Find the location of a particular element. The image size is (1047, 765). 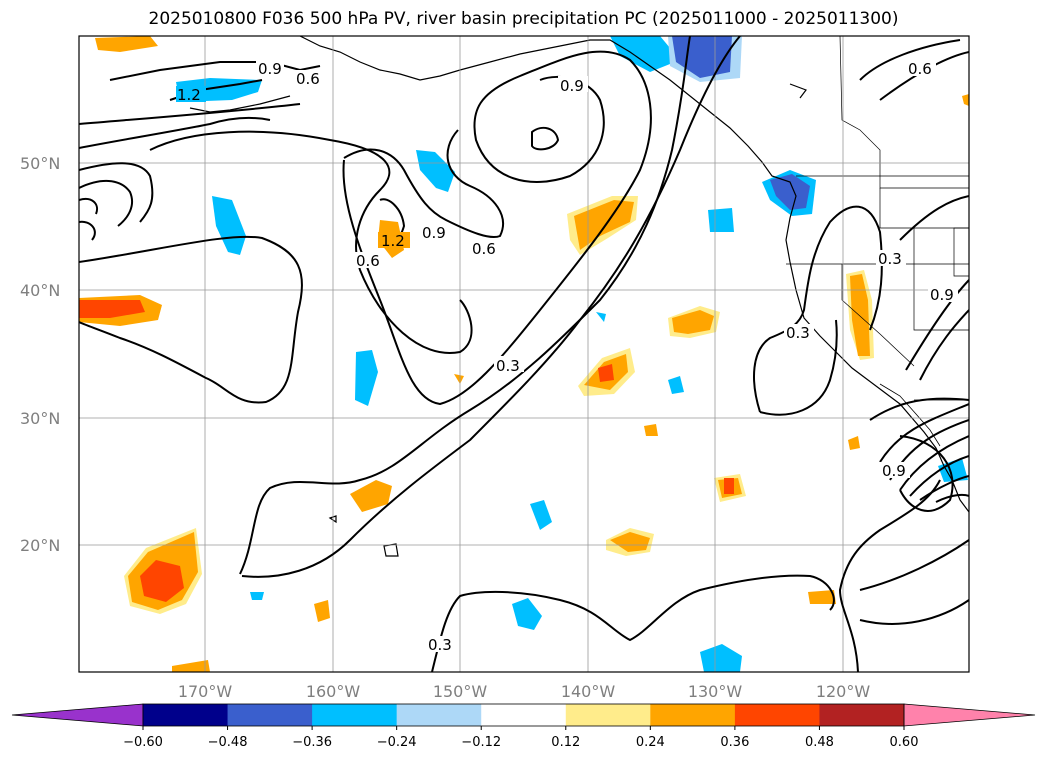

colorbar-tick-label: 0.48 is located at coordinates (819, 742).